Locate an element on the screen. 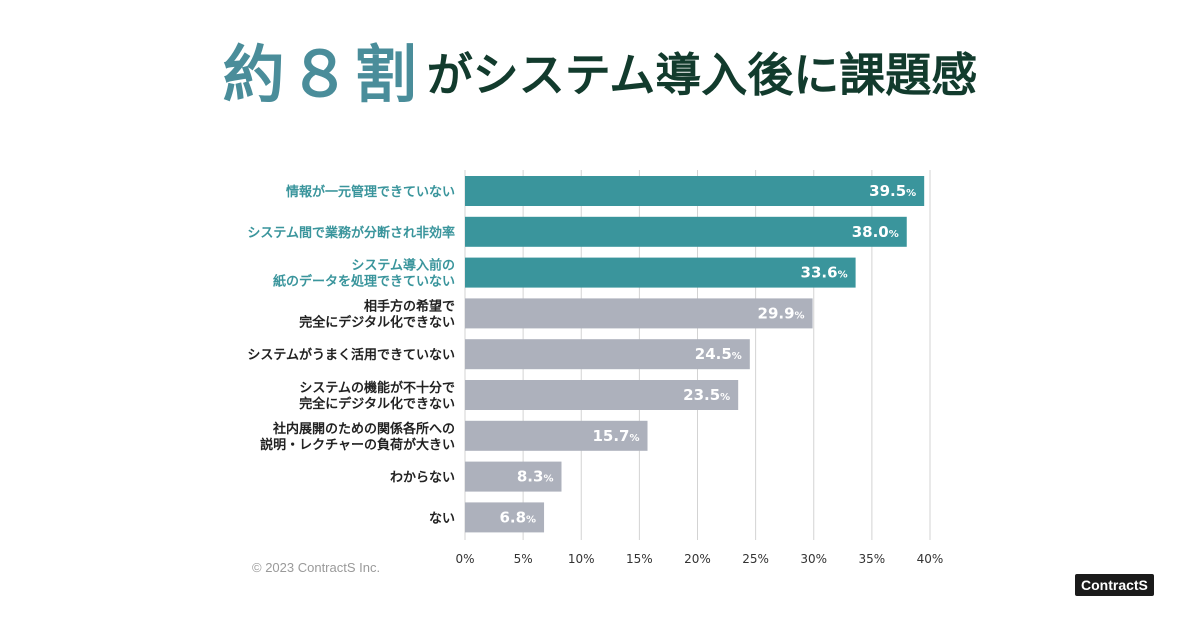 The width and height of the screenshot is (1200, 628). category-label: ない is located at coordinates (442, 518).